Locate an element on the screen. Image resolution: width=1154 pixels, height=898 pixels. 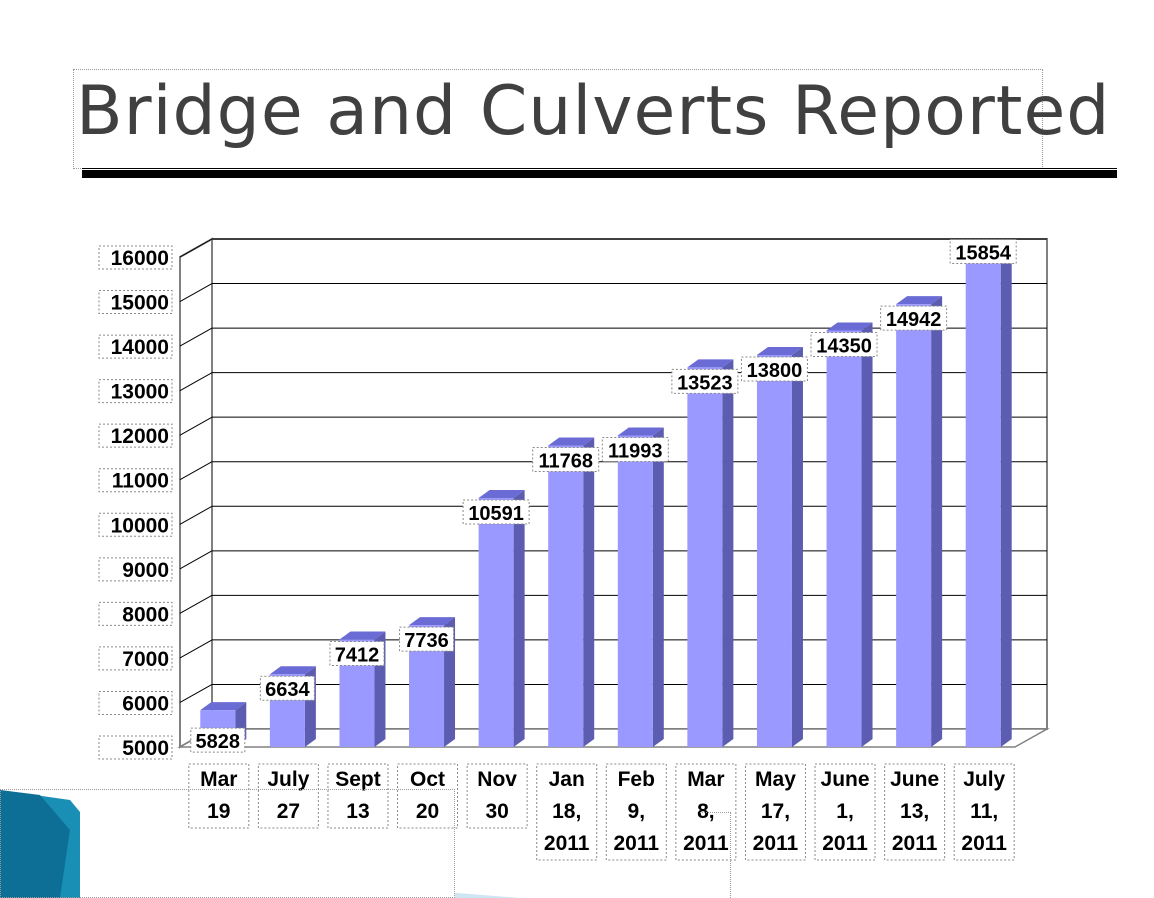
data-label: 11768 is located at coordinates (565, 462).